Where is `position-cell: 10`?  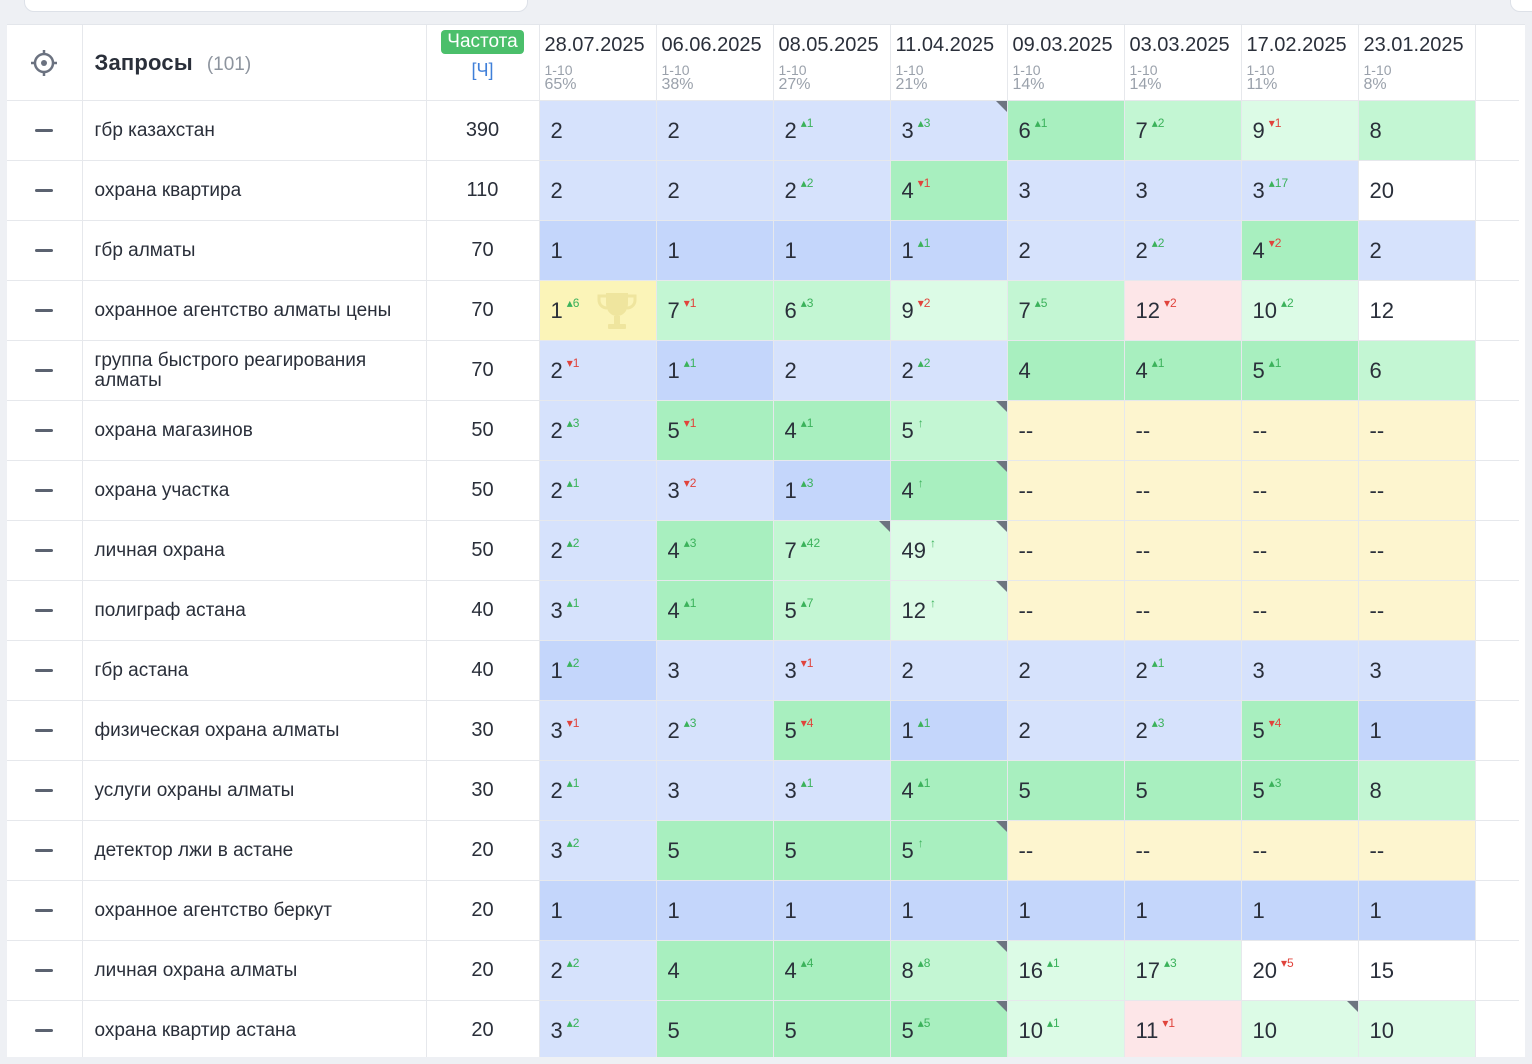
position-cell: 10 is located at coordinates (1300, 1028).